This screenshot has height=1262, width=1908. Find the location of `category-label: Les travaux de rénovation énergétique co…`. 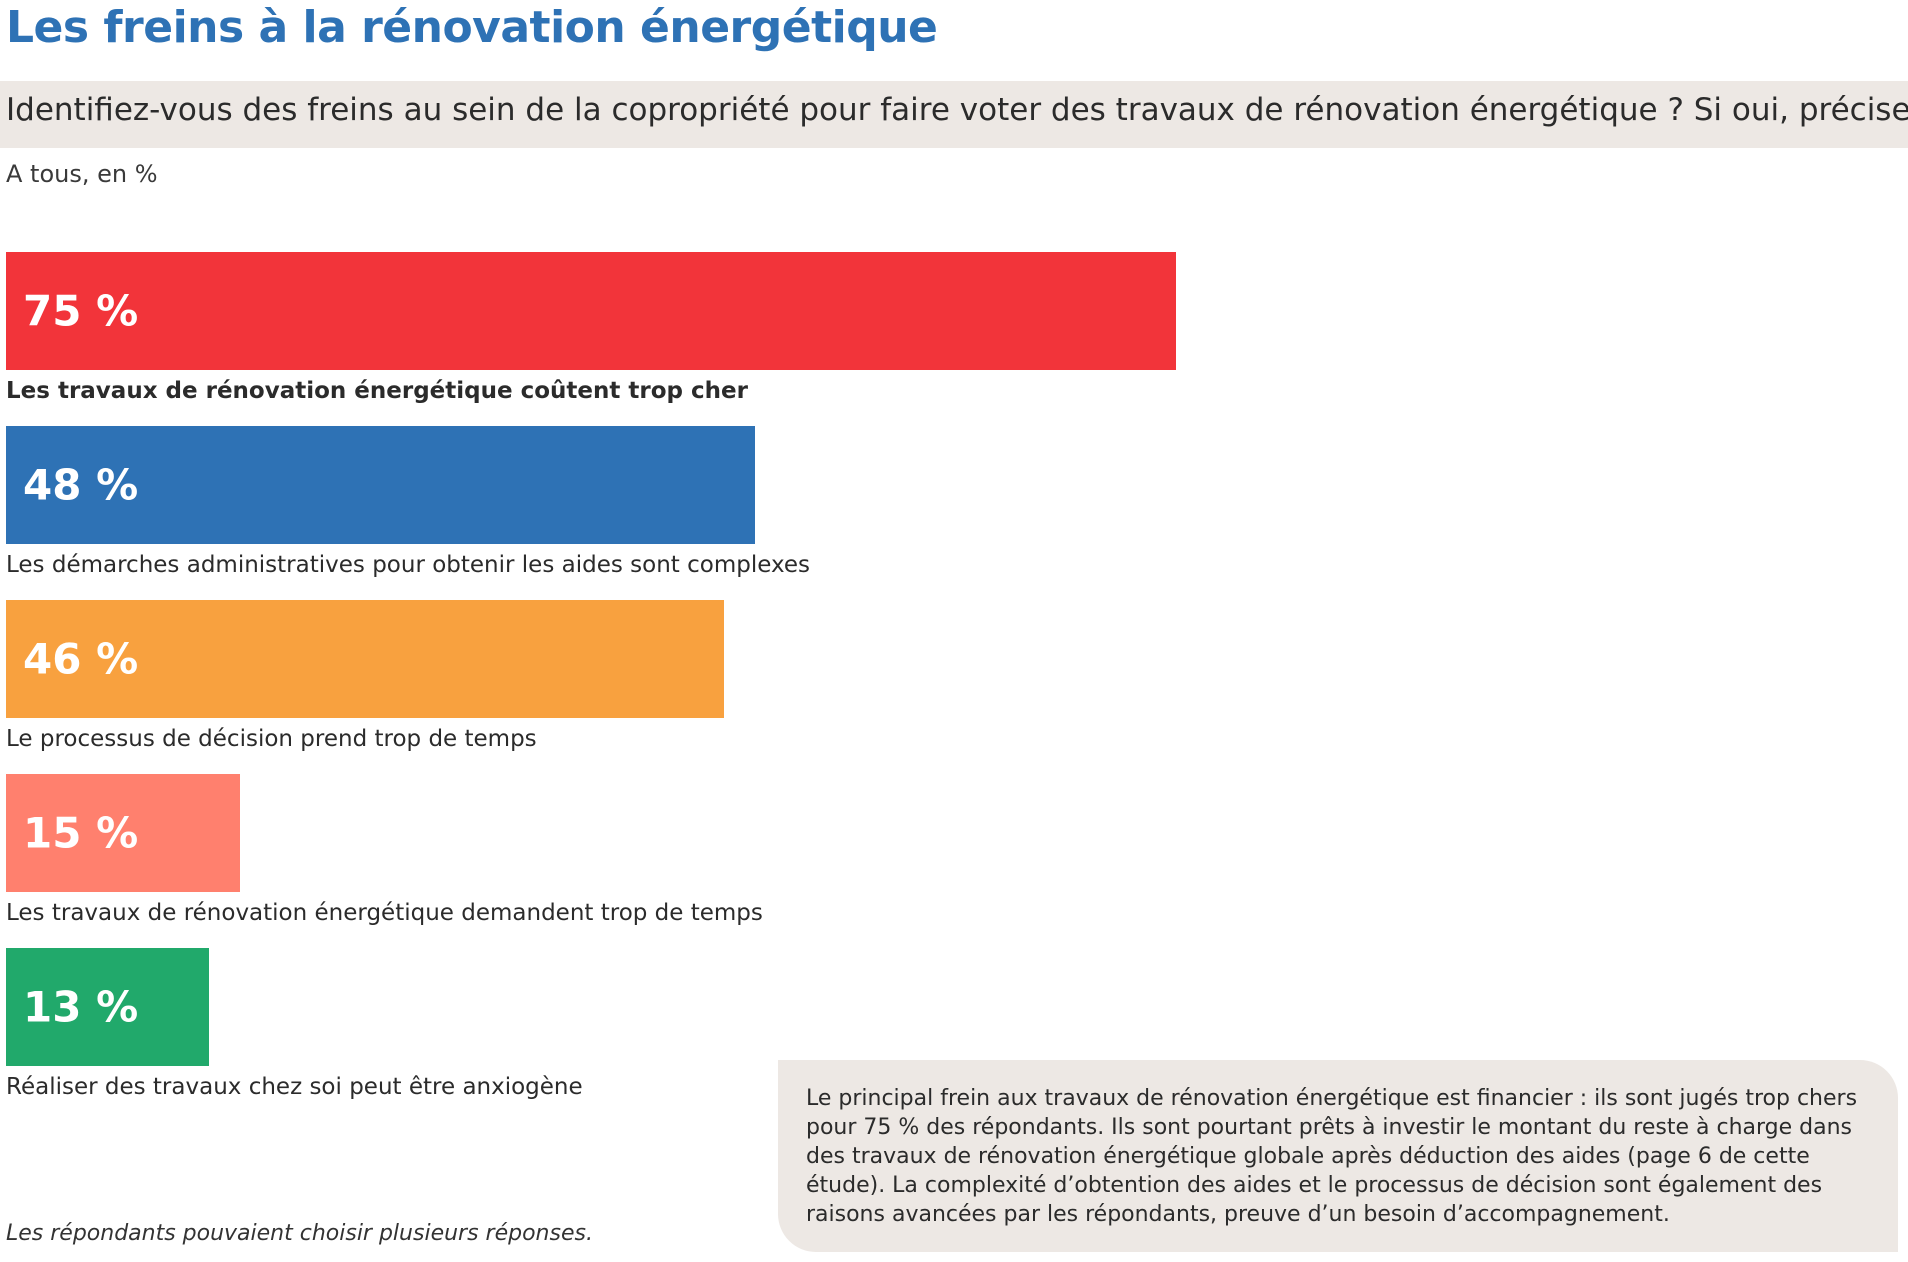

category-label: Les travaux de rénovation énergétique co… is located at coordinates (377, 391).